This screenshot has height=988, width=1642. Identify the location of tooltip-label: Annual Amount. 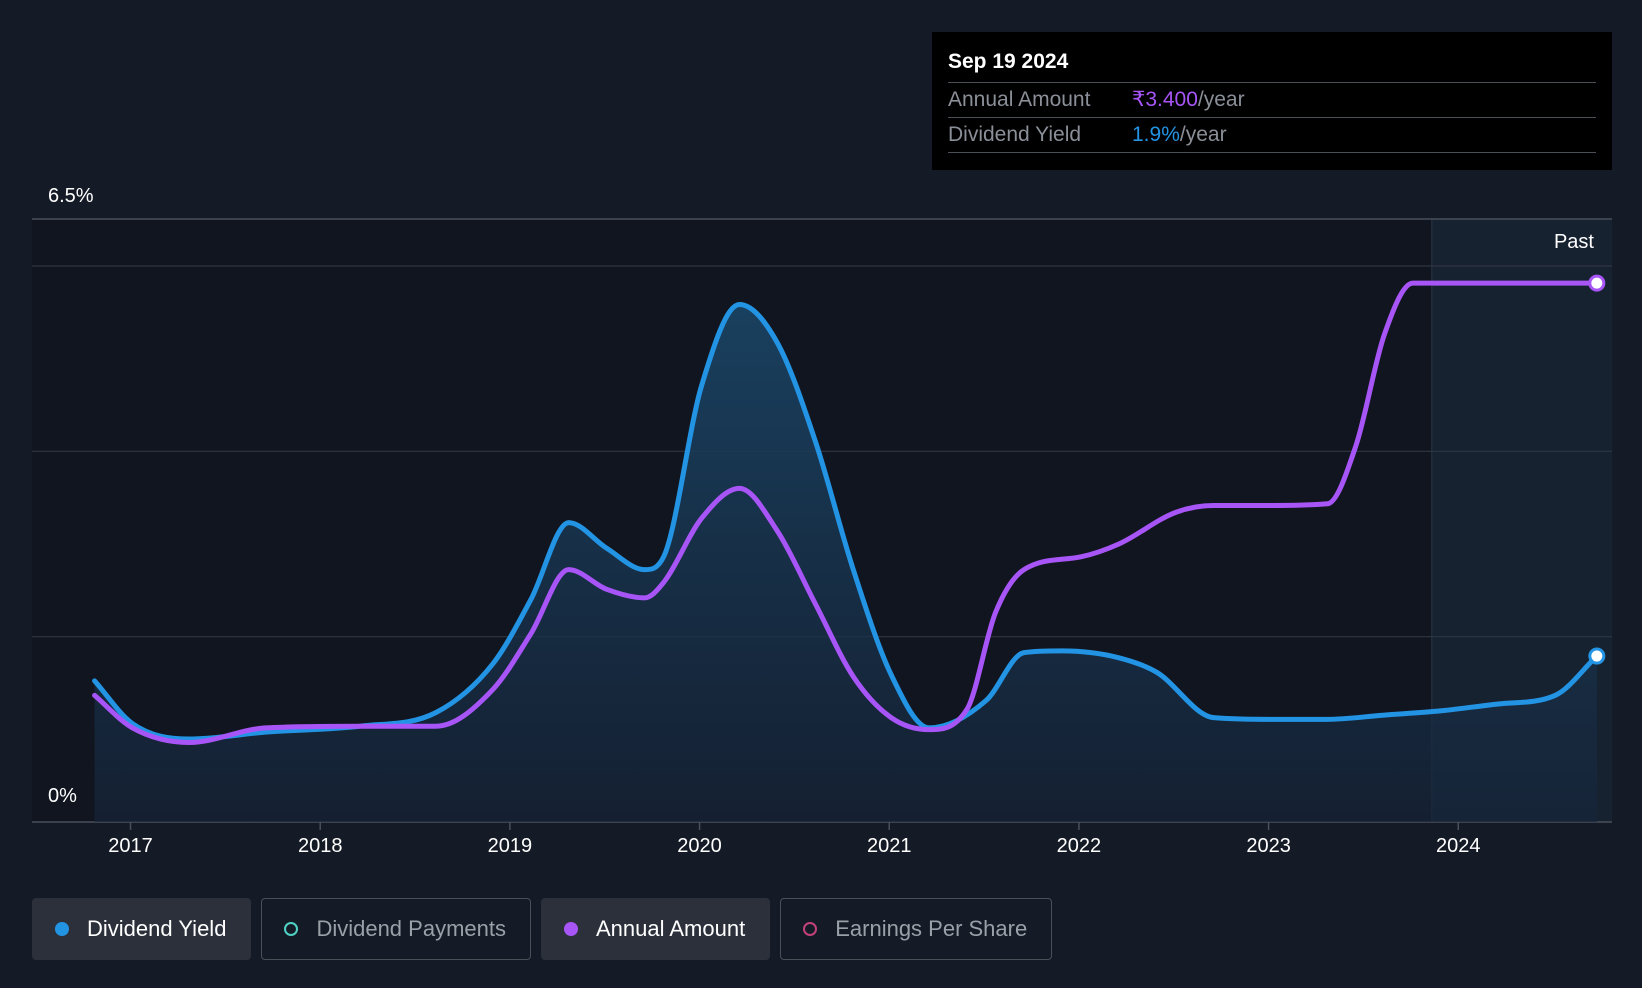
(1019, 99).